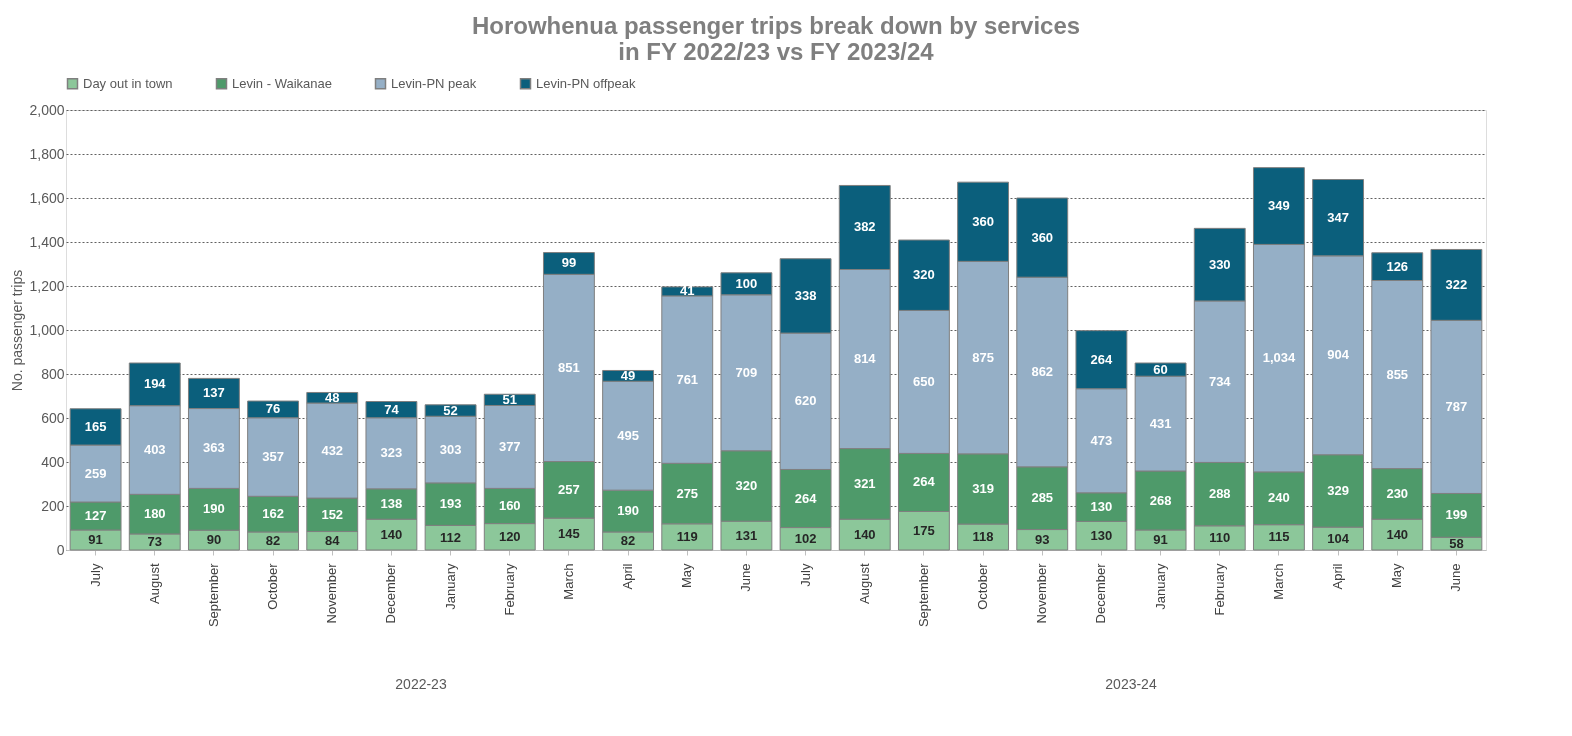 This screenshot has height=736, width=1572. What do you see at coordinates (1042, 498) in the screenshot?
I see `data-label: 285` at bounding box center [1042, 498].